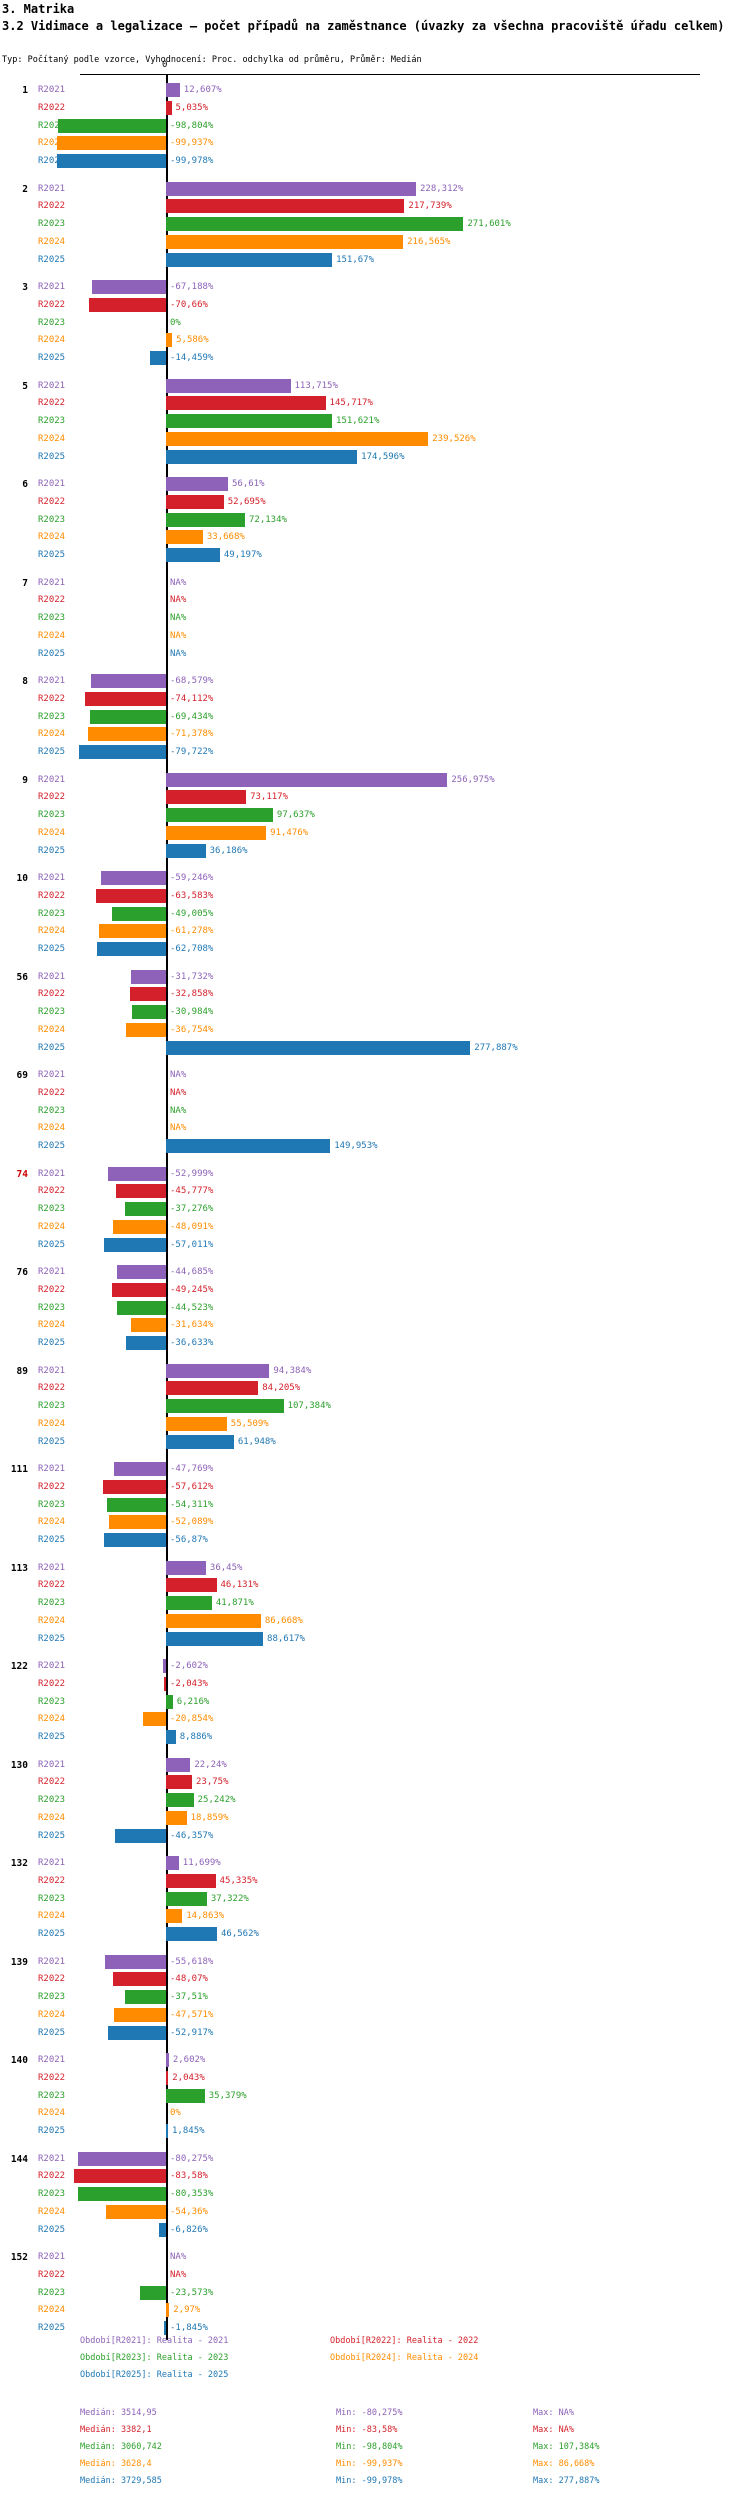 The image size is (750, 2502). What do you see at coordinates (375, 537) in the screenshot?
I see `chart-row: R2024 33,668%` at bounding box center [375, 537].